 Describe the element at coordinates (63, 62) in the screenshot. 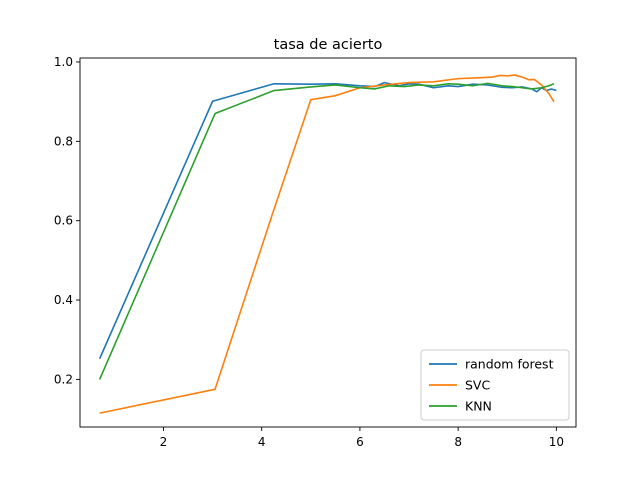

I see `y-tick-label: 1.0` at that location.